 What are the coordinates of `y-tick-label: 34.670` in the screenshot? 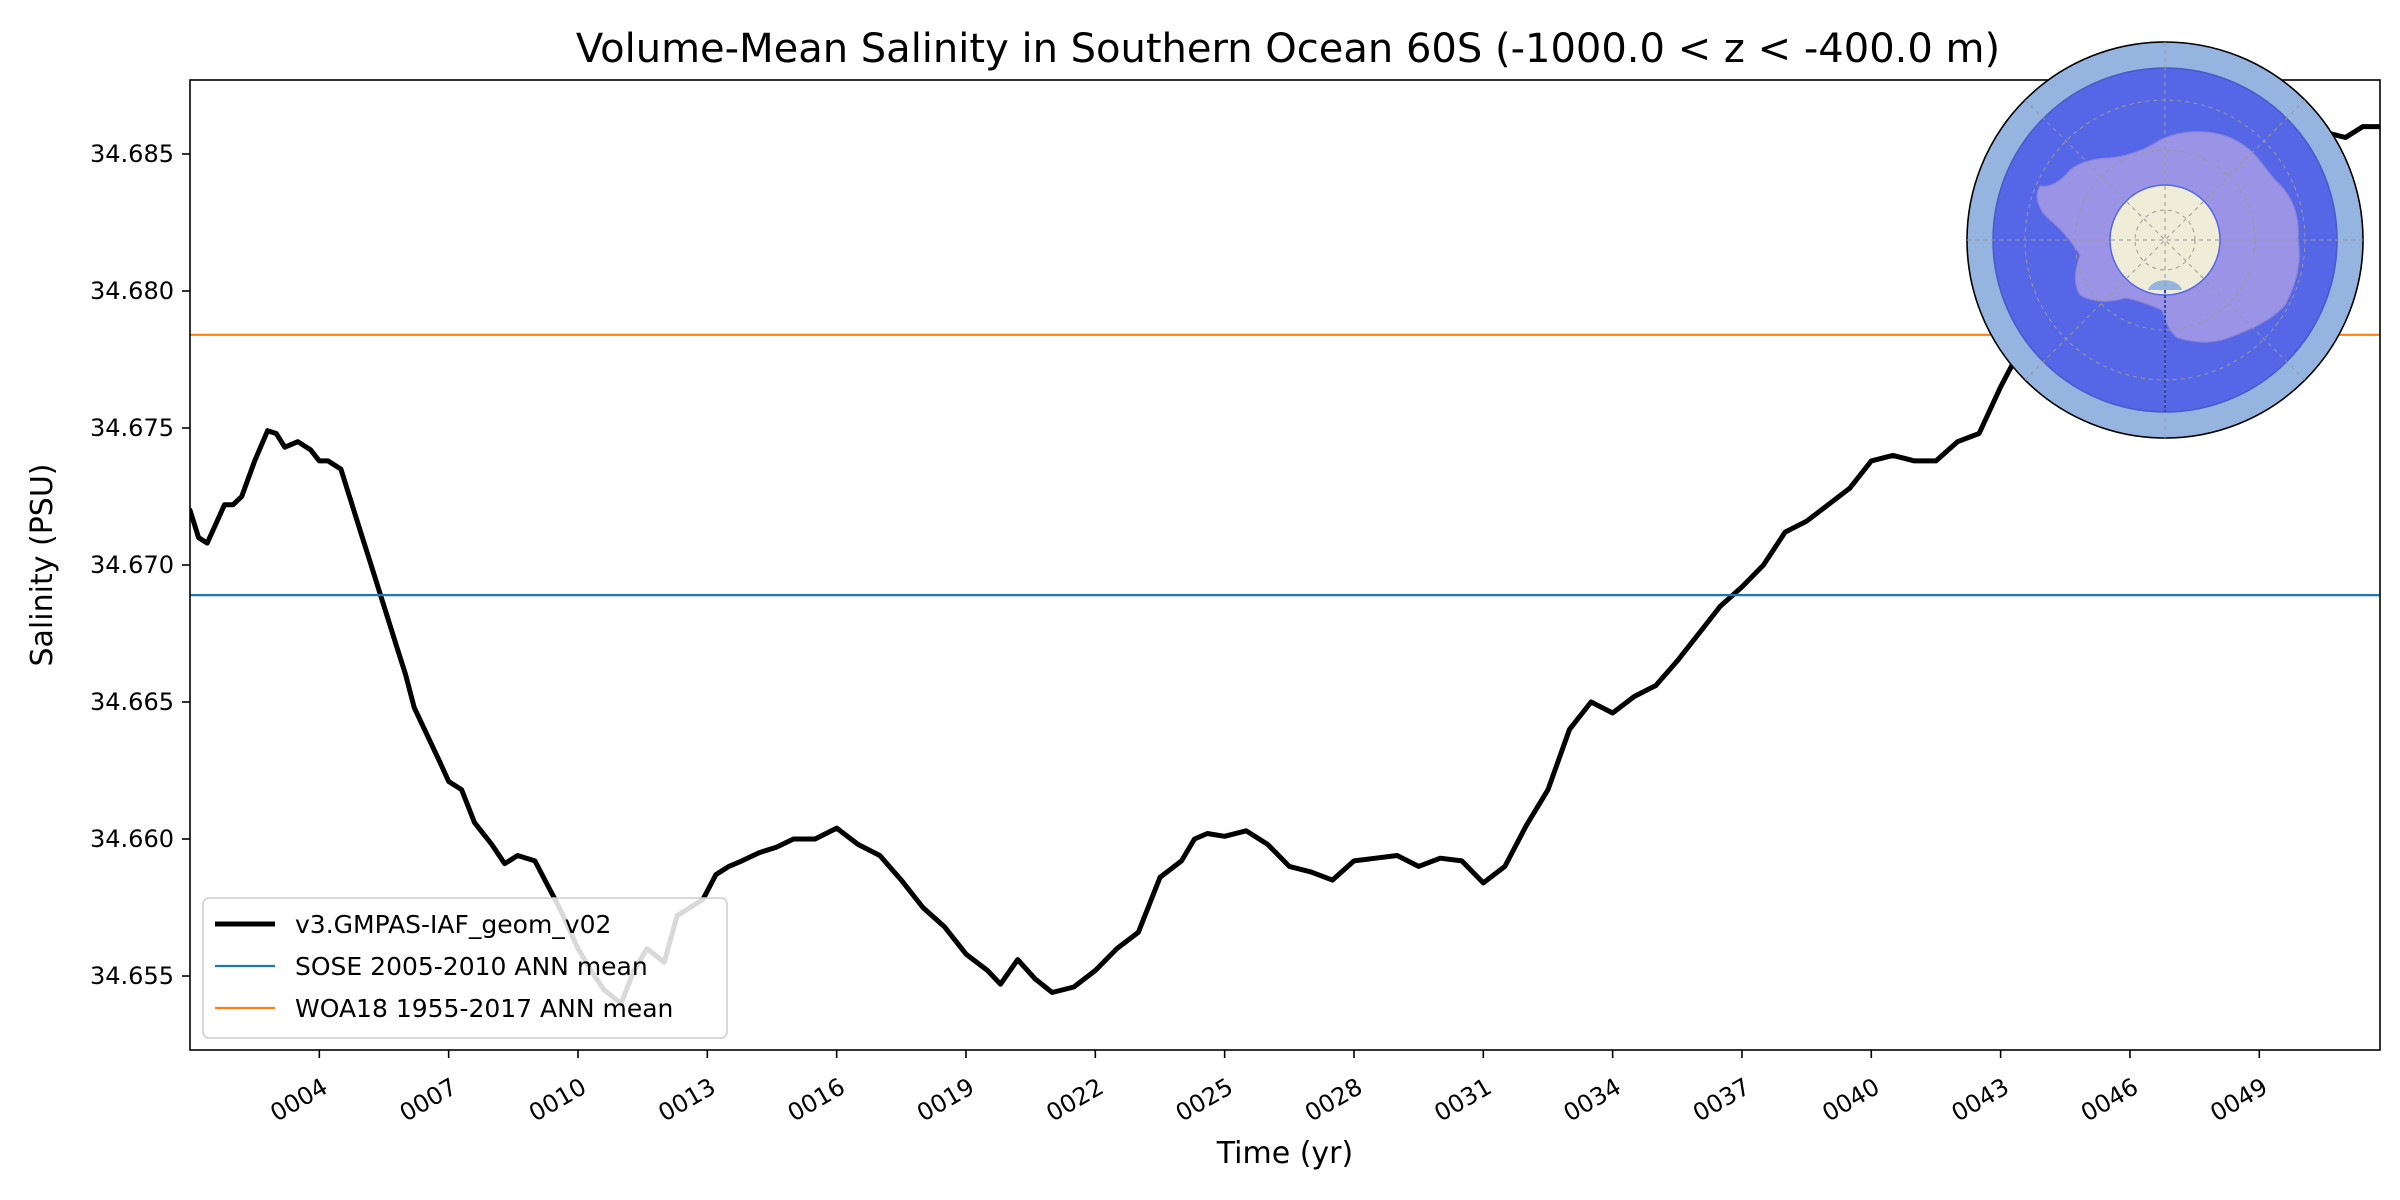 It's located at (132, 565).